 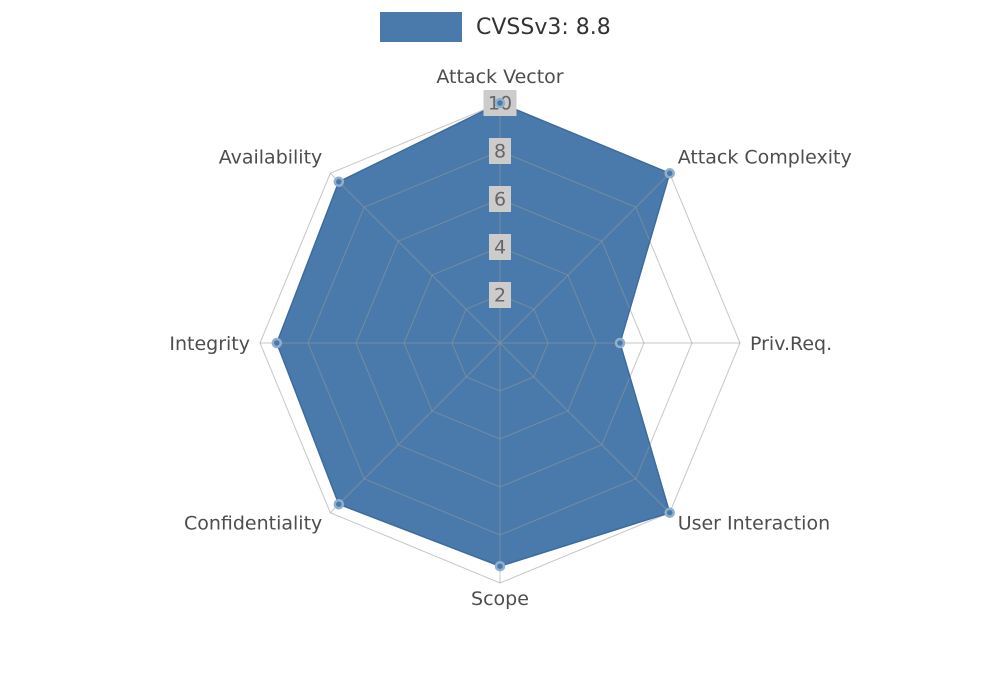 I want to click on axis-label-priv-req: Priv.Req., so click(x=791, y=344).